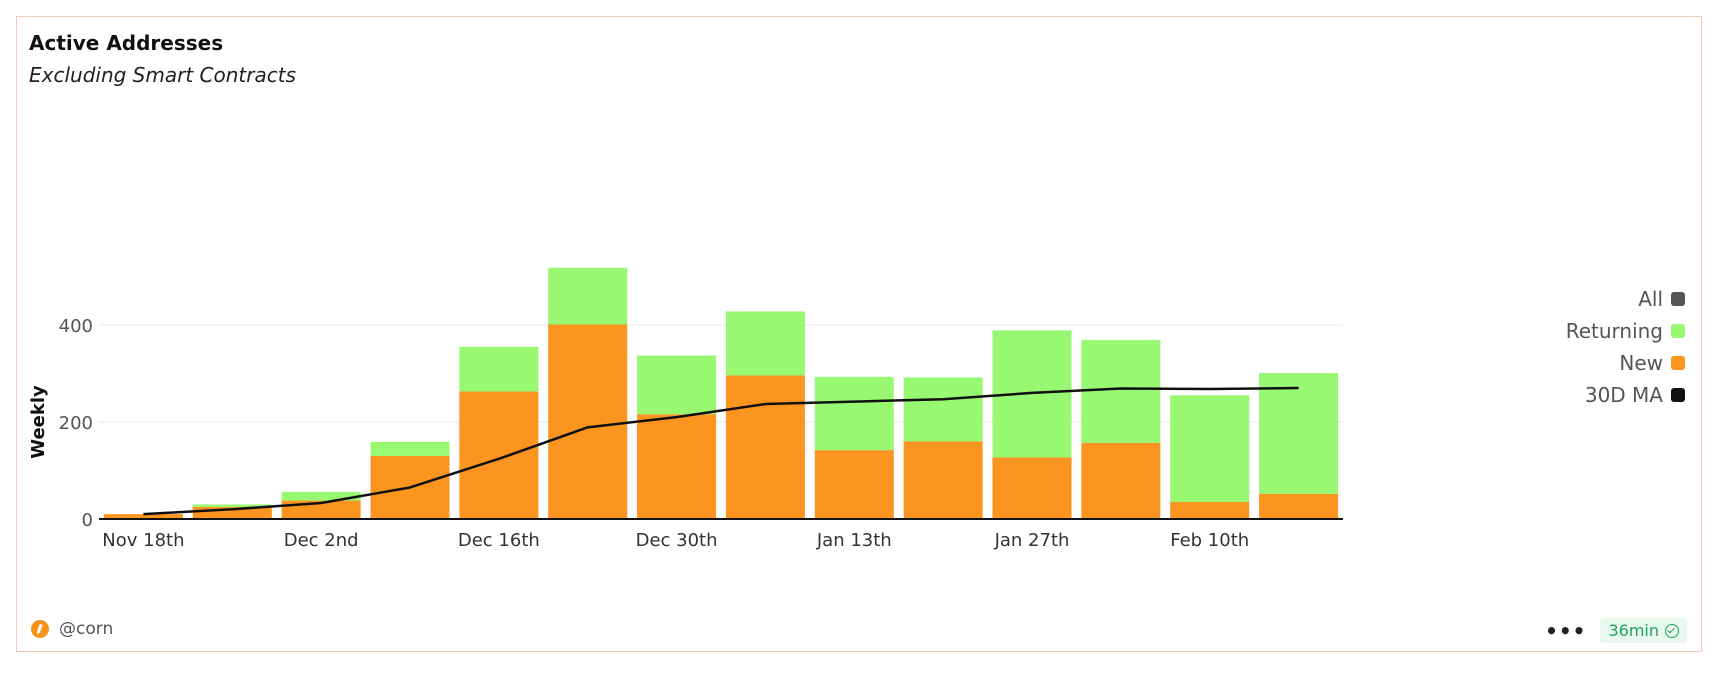  What do you see at coordinates (1614, 331) in the screenshot?
I see `legend-label-returning: Returning` at bounding box center [1614, 331].